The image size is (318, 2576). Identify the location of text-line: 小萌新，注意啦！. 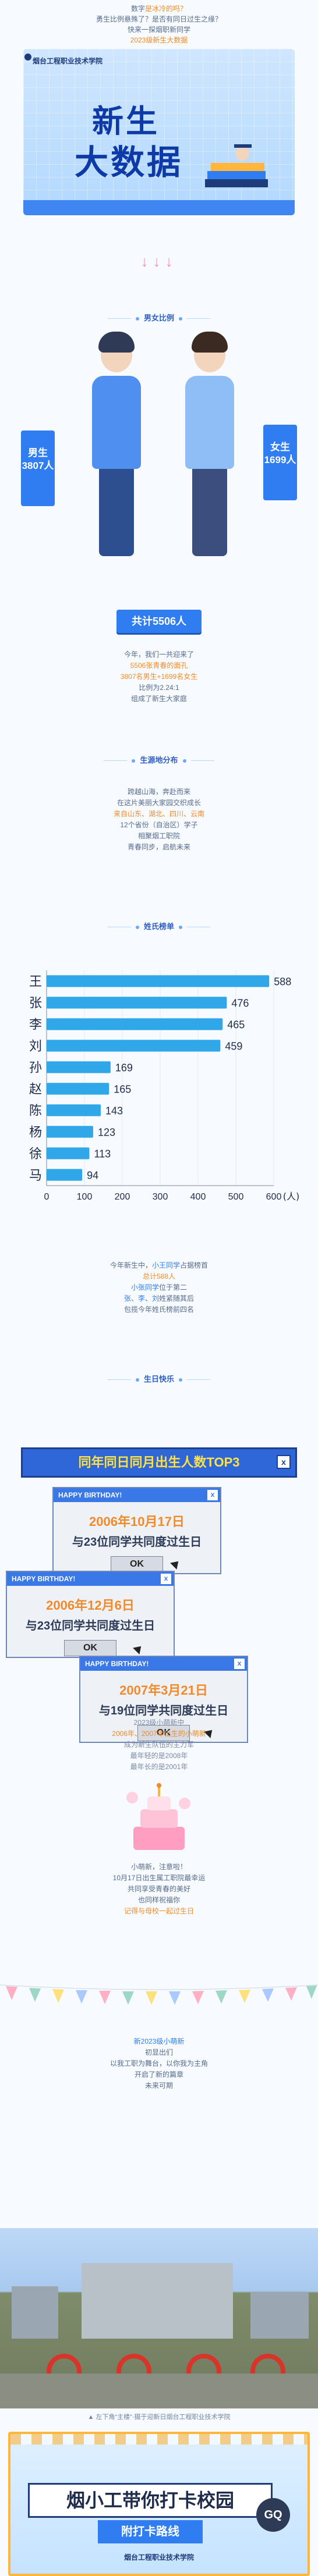
(158, 1867).